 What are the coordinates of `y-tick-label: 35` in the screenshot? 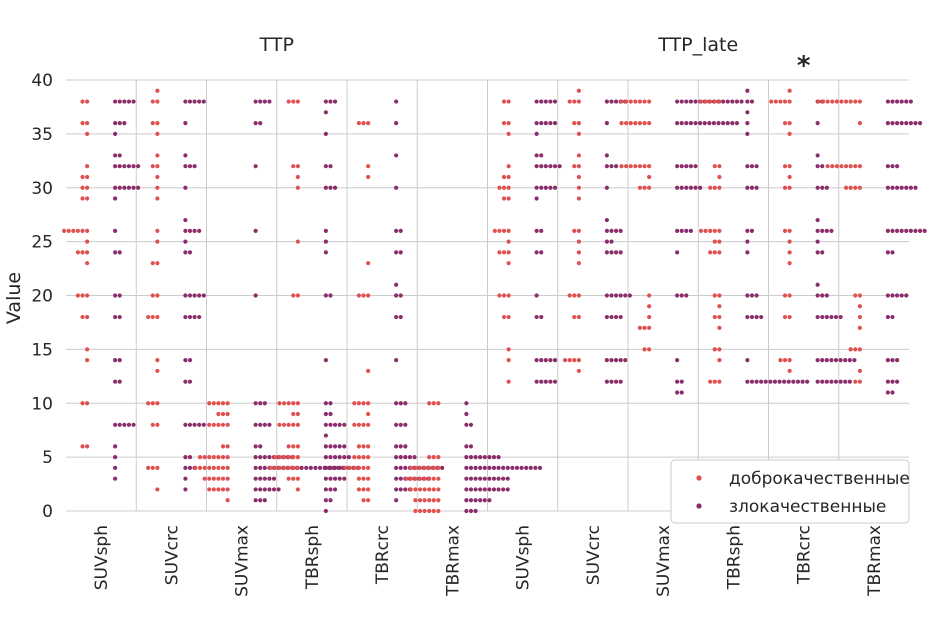 It's located at (42, 135).